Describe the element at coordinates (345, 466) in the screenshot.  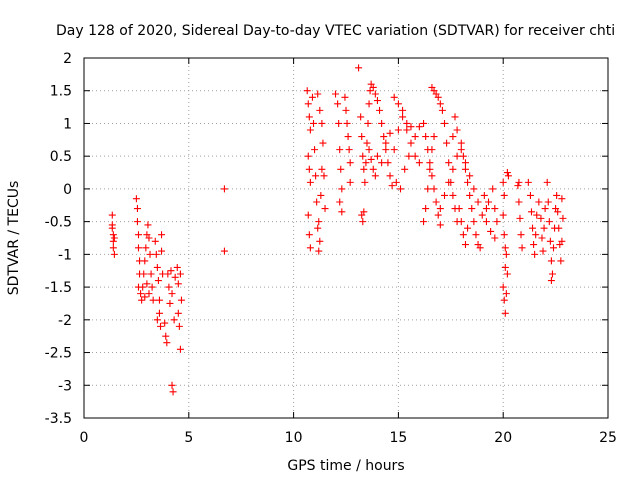
I see `x-axis-title: GPS time / hours` at that location.